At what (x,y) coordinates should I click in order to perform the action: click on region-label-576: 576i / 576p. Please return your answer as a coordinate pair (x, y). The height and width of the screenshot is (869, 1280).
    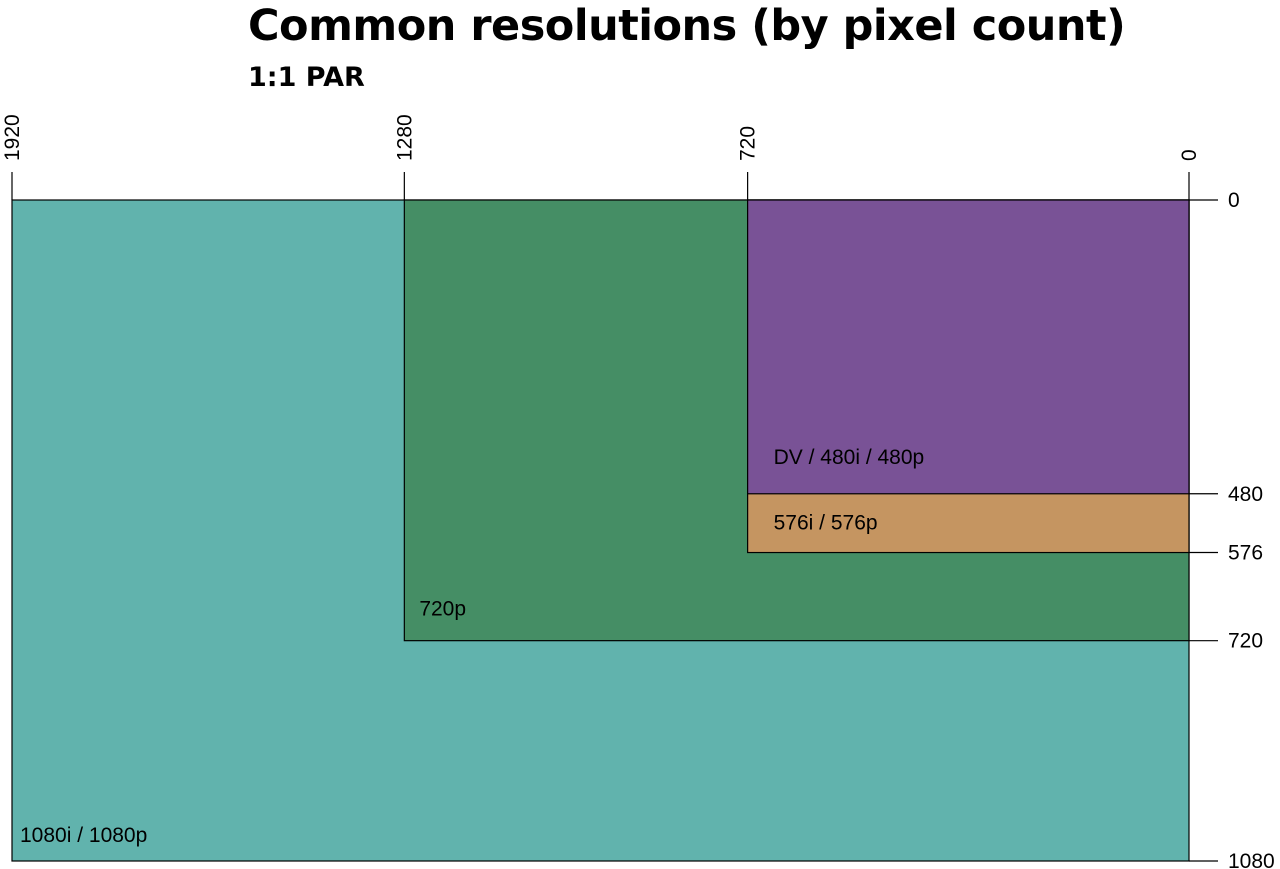
    Looking at the image, I should click on (826, 523).